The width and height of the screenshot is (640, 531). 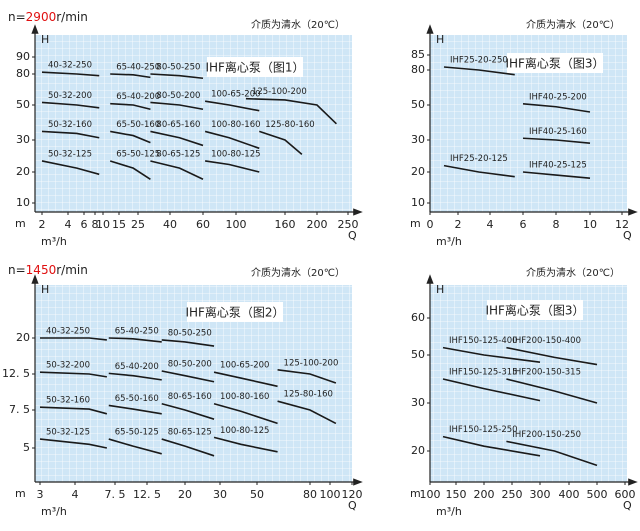 What do you see at coordinates (42, 224) in the screenshot?
I see `x-tick-label: 2` at bounding box center [42, 224].